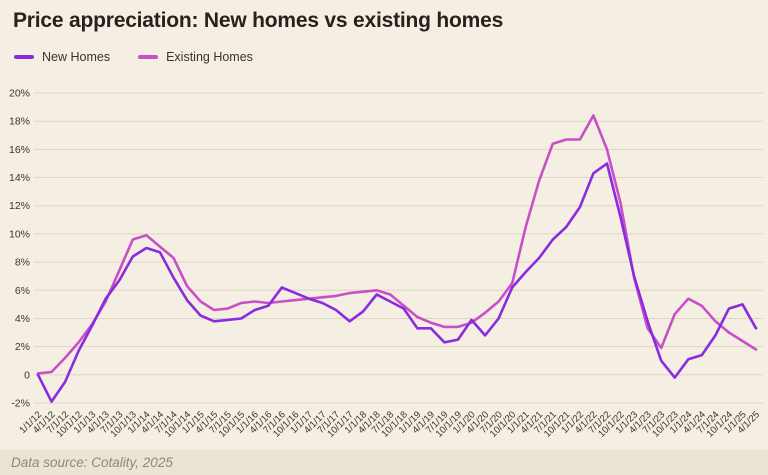  I want to click on y-tick-label: 20%, so click(19, 94).